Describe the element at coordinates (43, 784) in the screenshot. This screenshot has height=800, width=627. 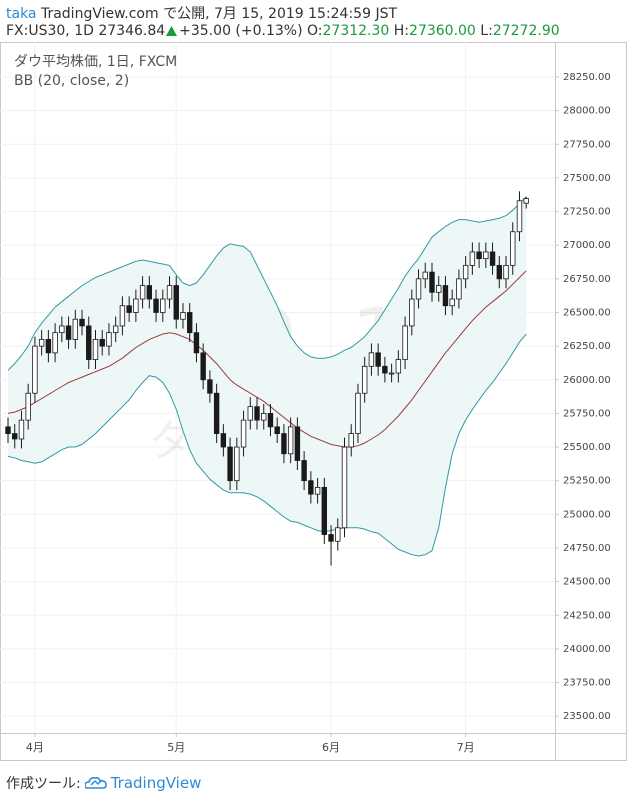
I see `made-with: 作成ツール:` at that location.